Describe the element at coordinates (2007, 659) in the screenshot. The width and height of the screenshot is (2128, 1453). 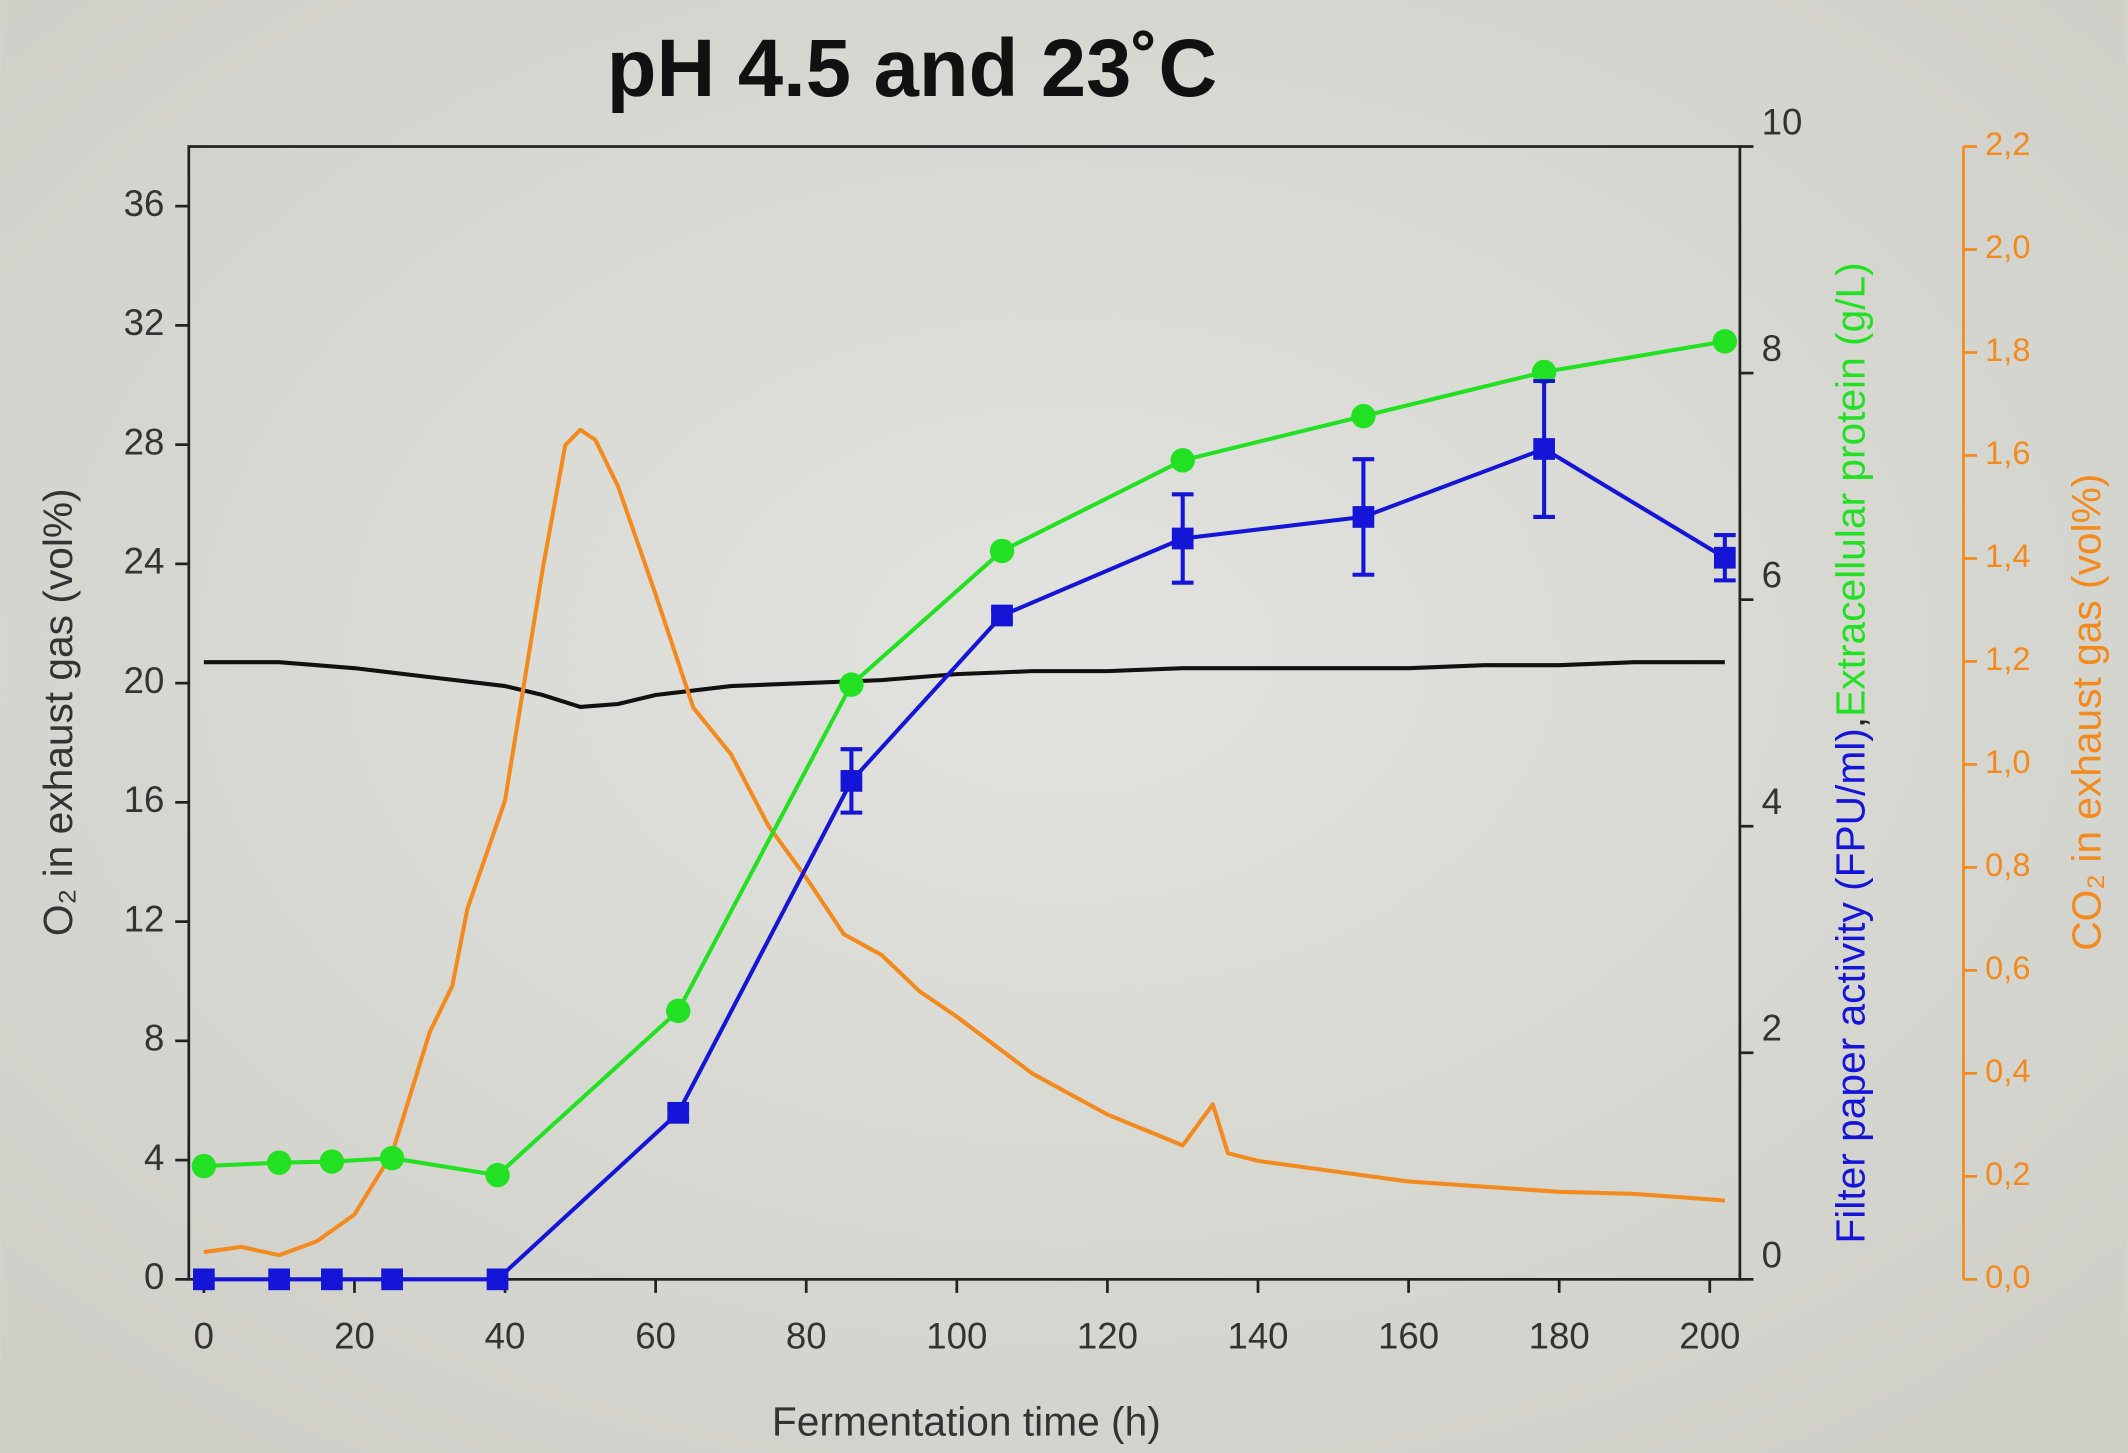
I see `y3-tick-label: 1,2` at that location.